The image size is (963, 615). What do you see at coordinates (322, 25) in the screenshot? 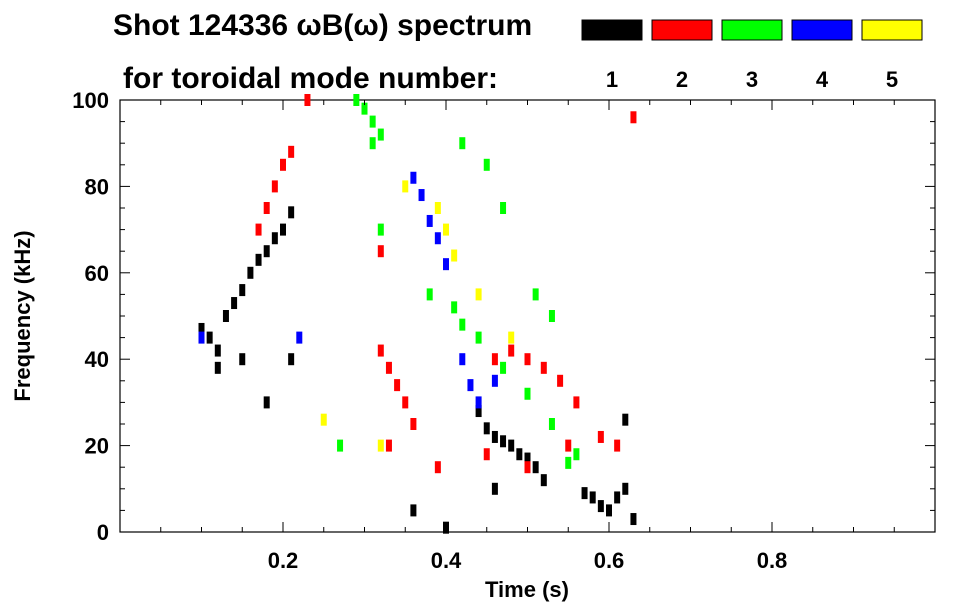
I see `chart-title-line1: Shot 124336 ωB(ω) spectrum` at bounding box center [322, 25].